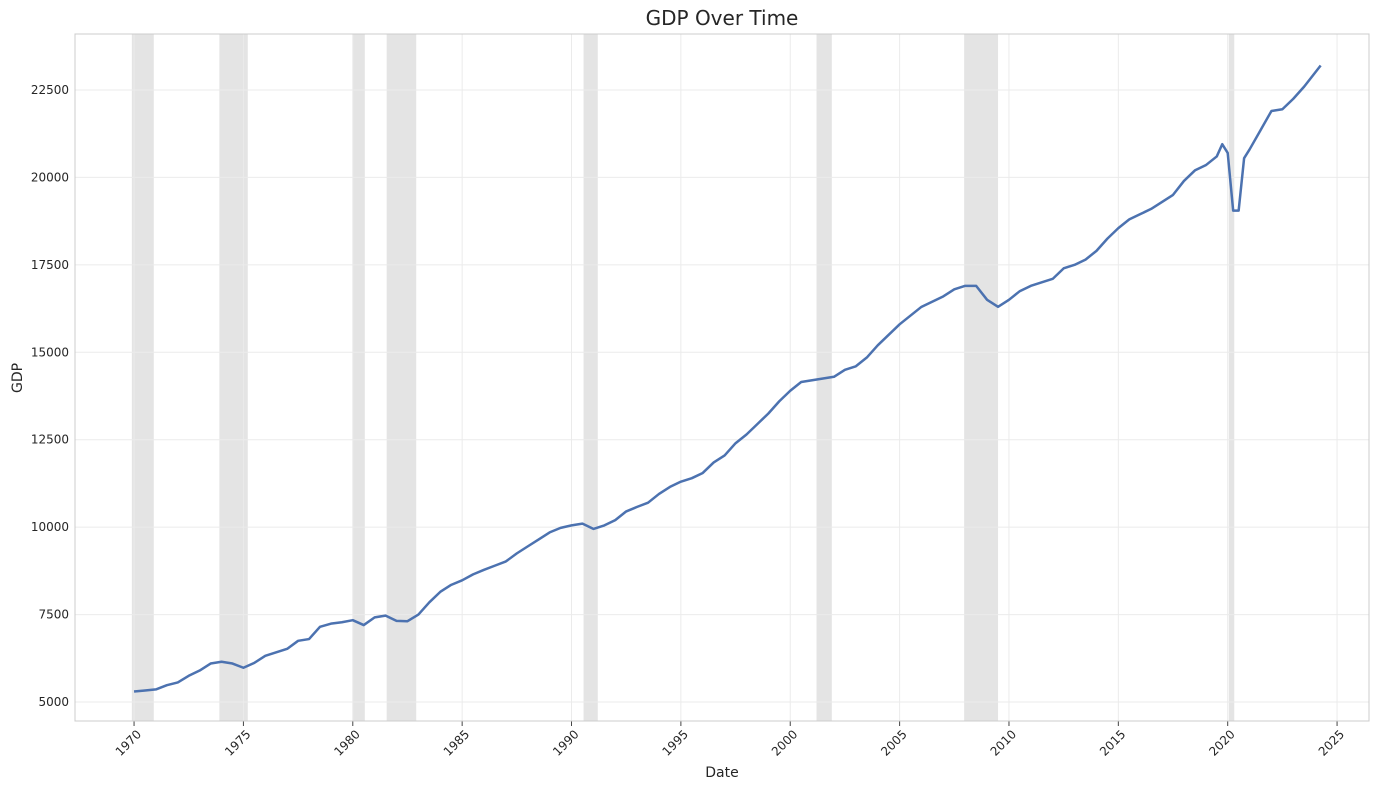  What do you see at coordinates (893, 742) in the screenshot?
I see `x-tick-label: 2005` at bounding box center [893, 742].